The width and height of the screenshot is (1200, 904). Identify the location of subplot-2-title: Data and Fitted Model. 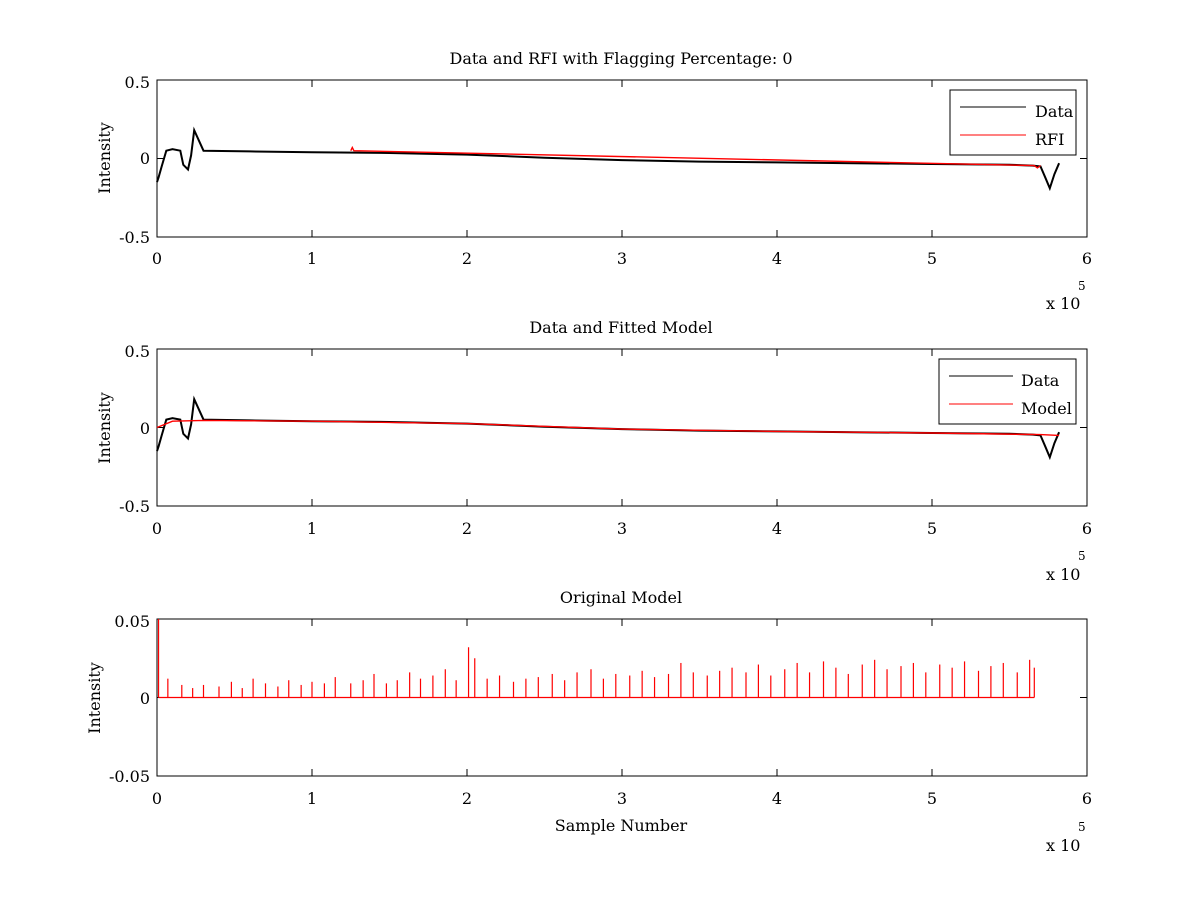
(620, 327).